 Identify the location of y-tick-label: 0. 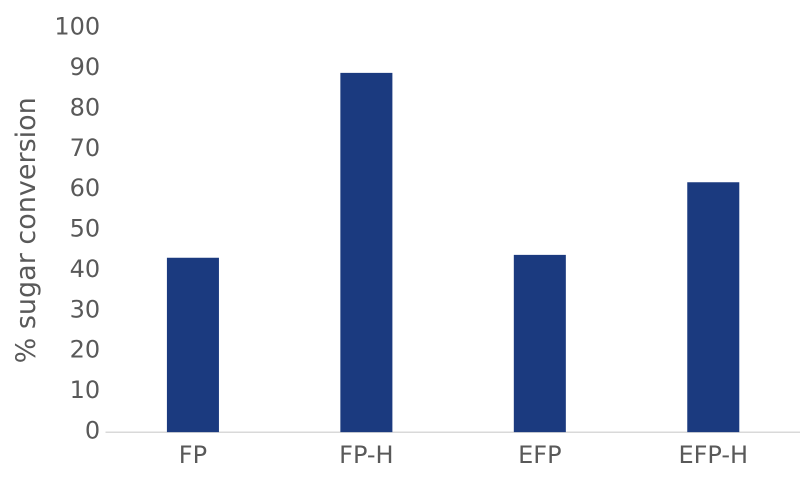
(92, 430).